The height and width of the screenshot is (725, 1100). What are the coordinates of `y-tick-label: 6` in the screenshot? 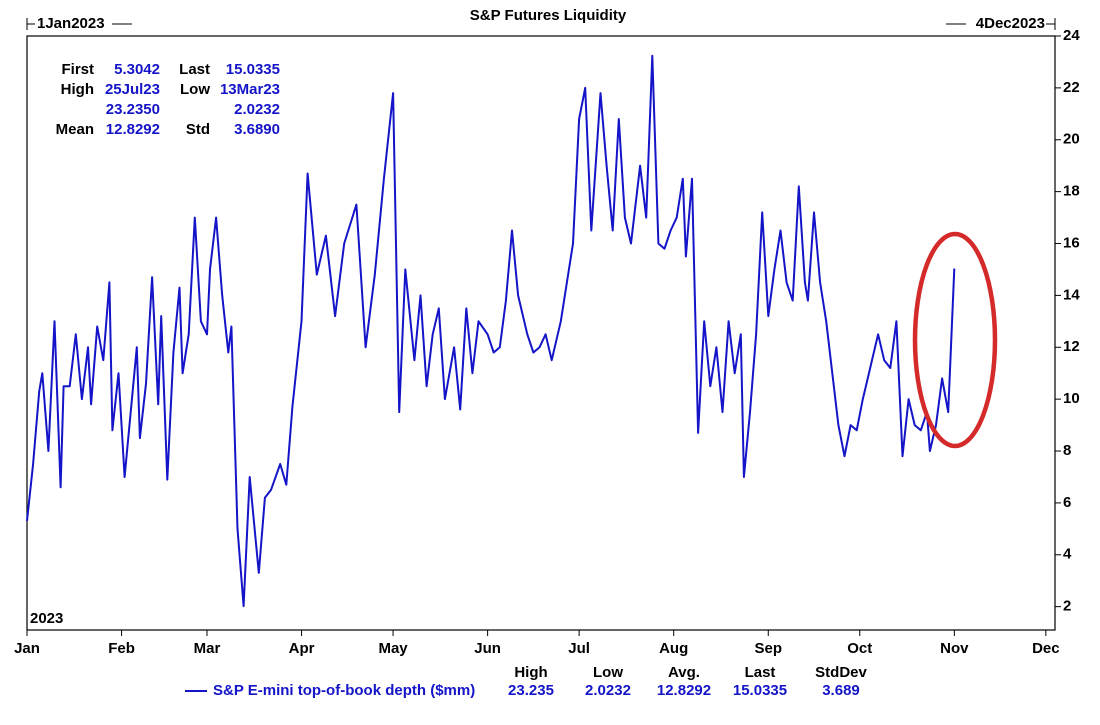 It's located at (1067, 502).